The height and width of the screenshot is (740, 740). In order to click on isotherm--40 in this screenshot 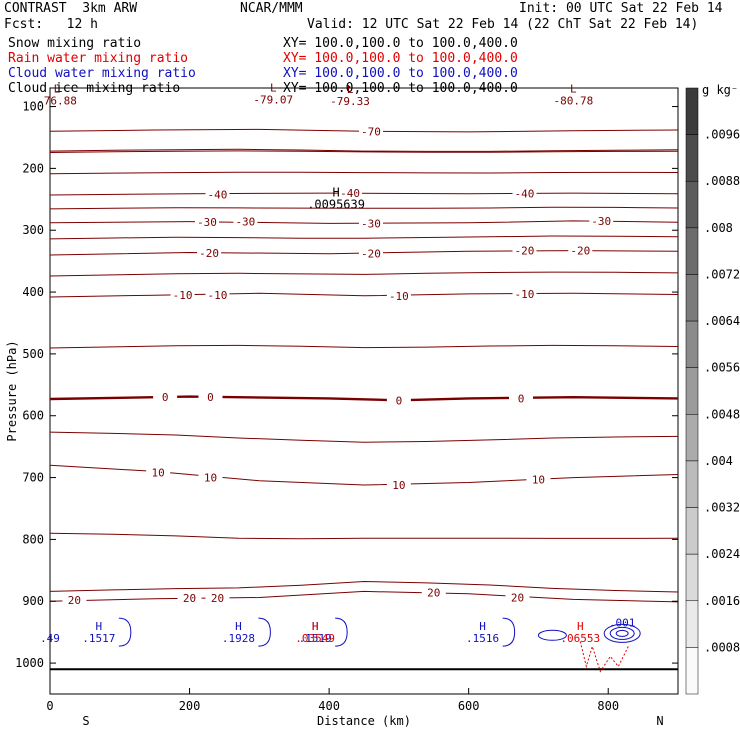, I will do `click(364, 194)`.